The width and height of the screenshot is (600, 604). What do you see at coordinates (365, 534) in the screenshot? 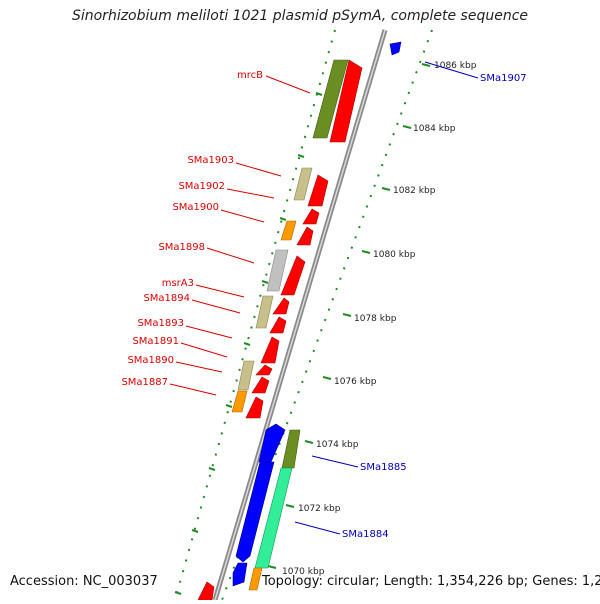
I see `gene-label-sma1884: SMa1884` at bounding box center [365, 534].